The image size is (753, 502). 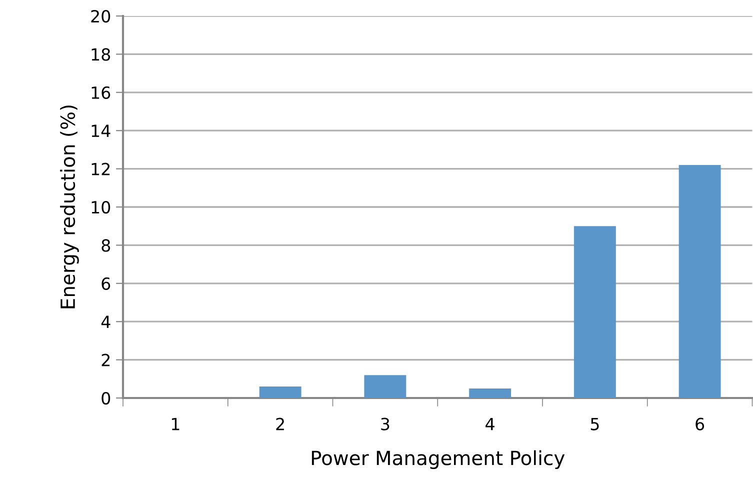 I want to click on x-tick-label: 3, so click(x=385, y=424).